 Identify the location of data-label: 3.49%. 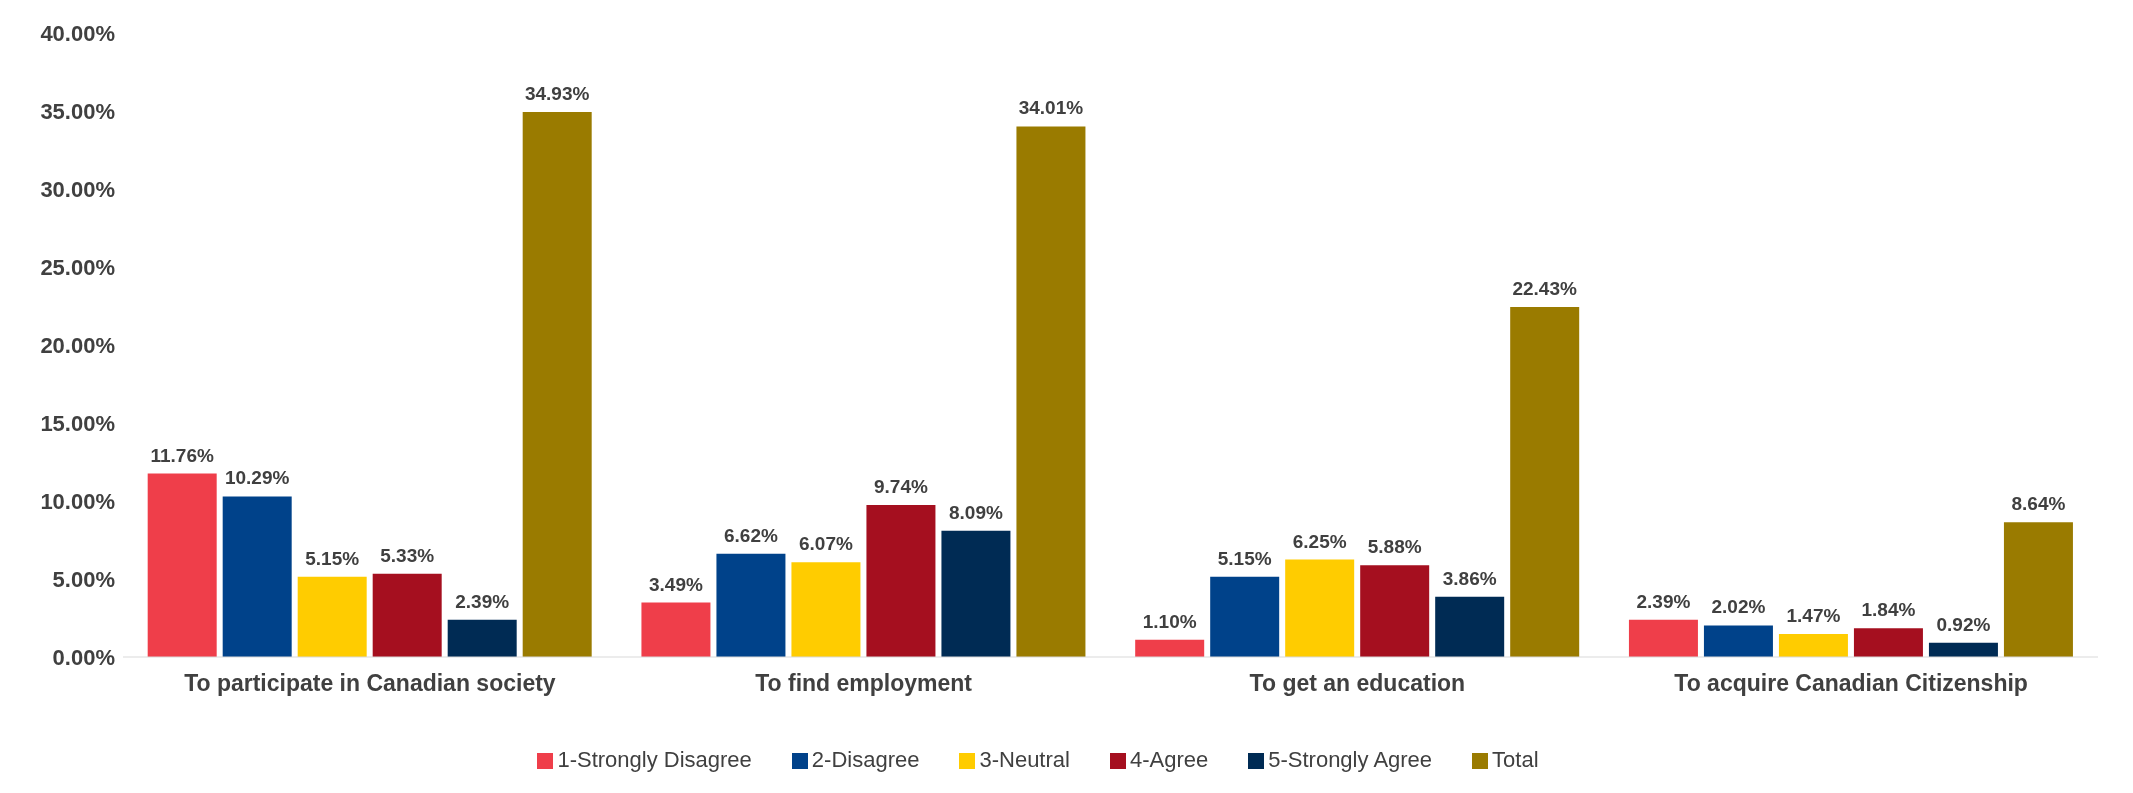
(676, 584).